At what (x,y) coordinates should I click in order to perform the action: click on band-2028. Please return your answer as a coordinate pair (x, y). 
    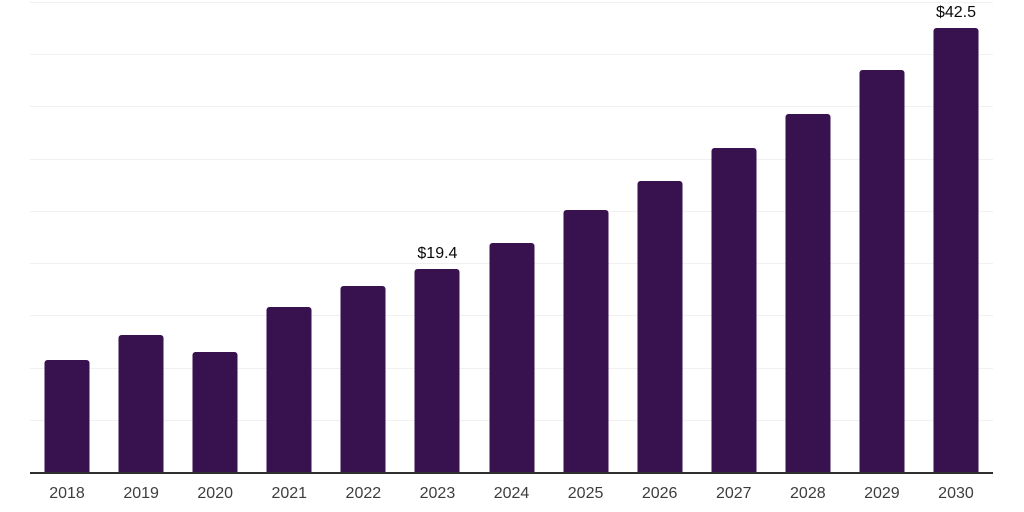
    Looking at the image, I should click on (808, 237).